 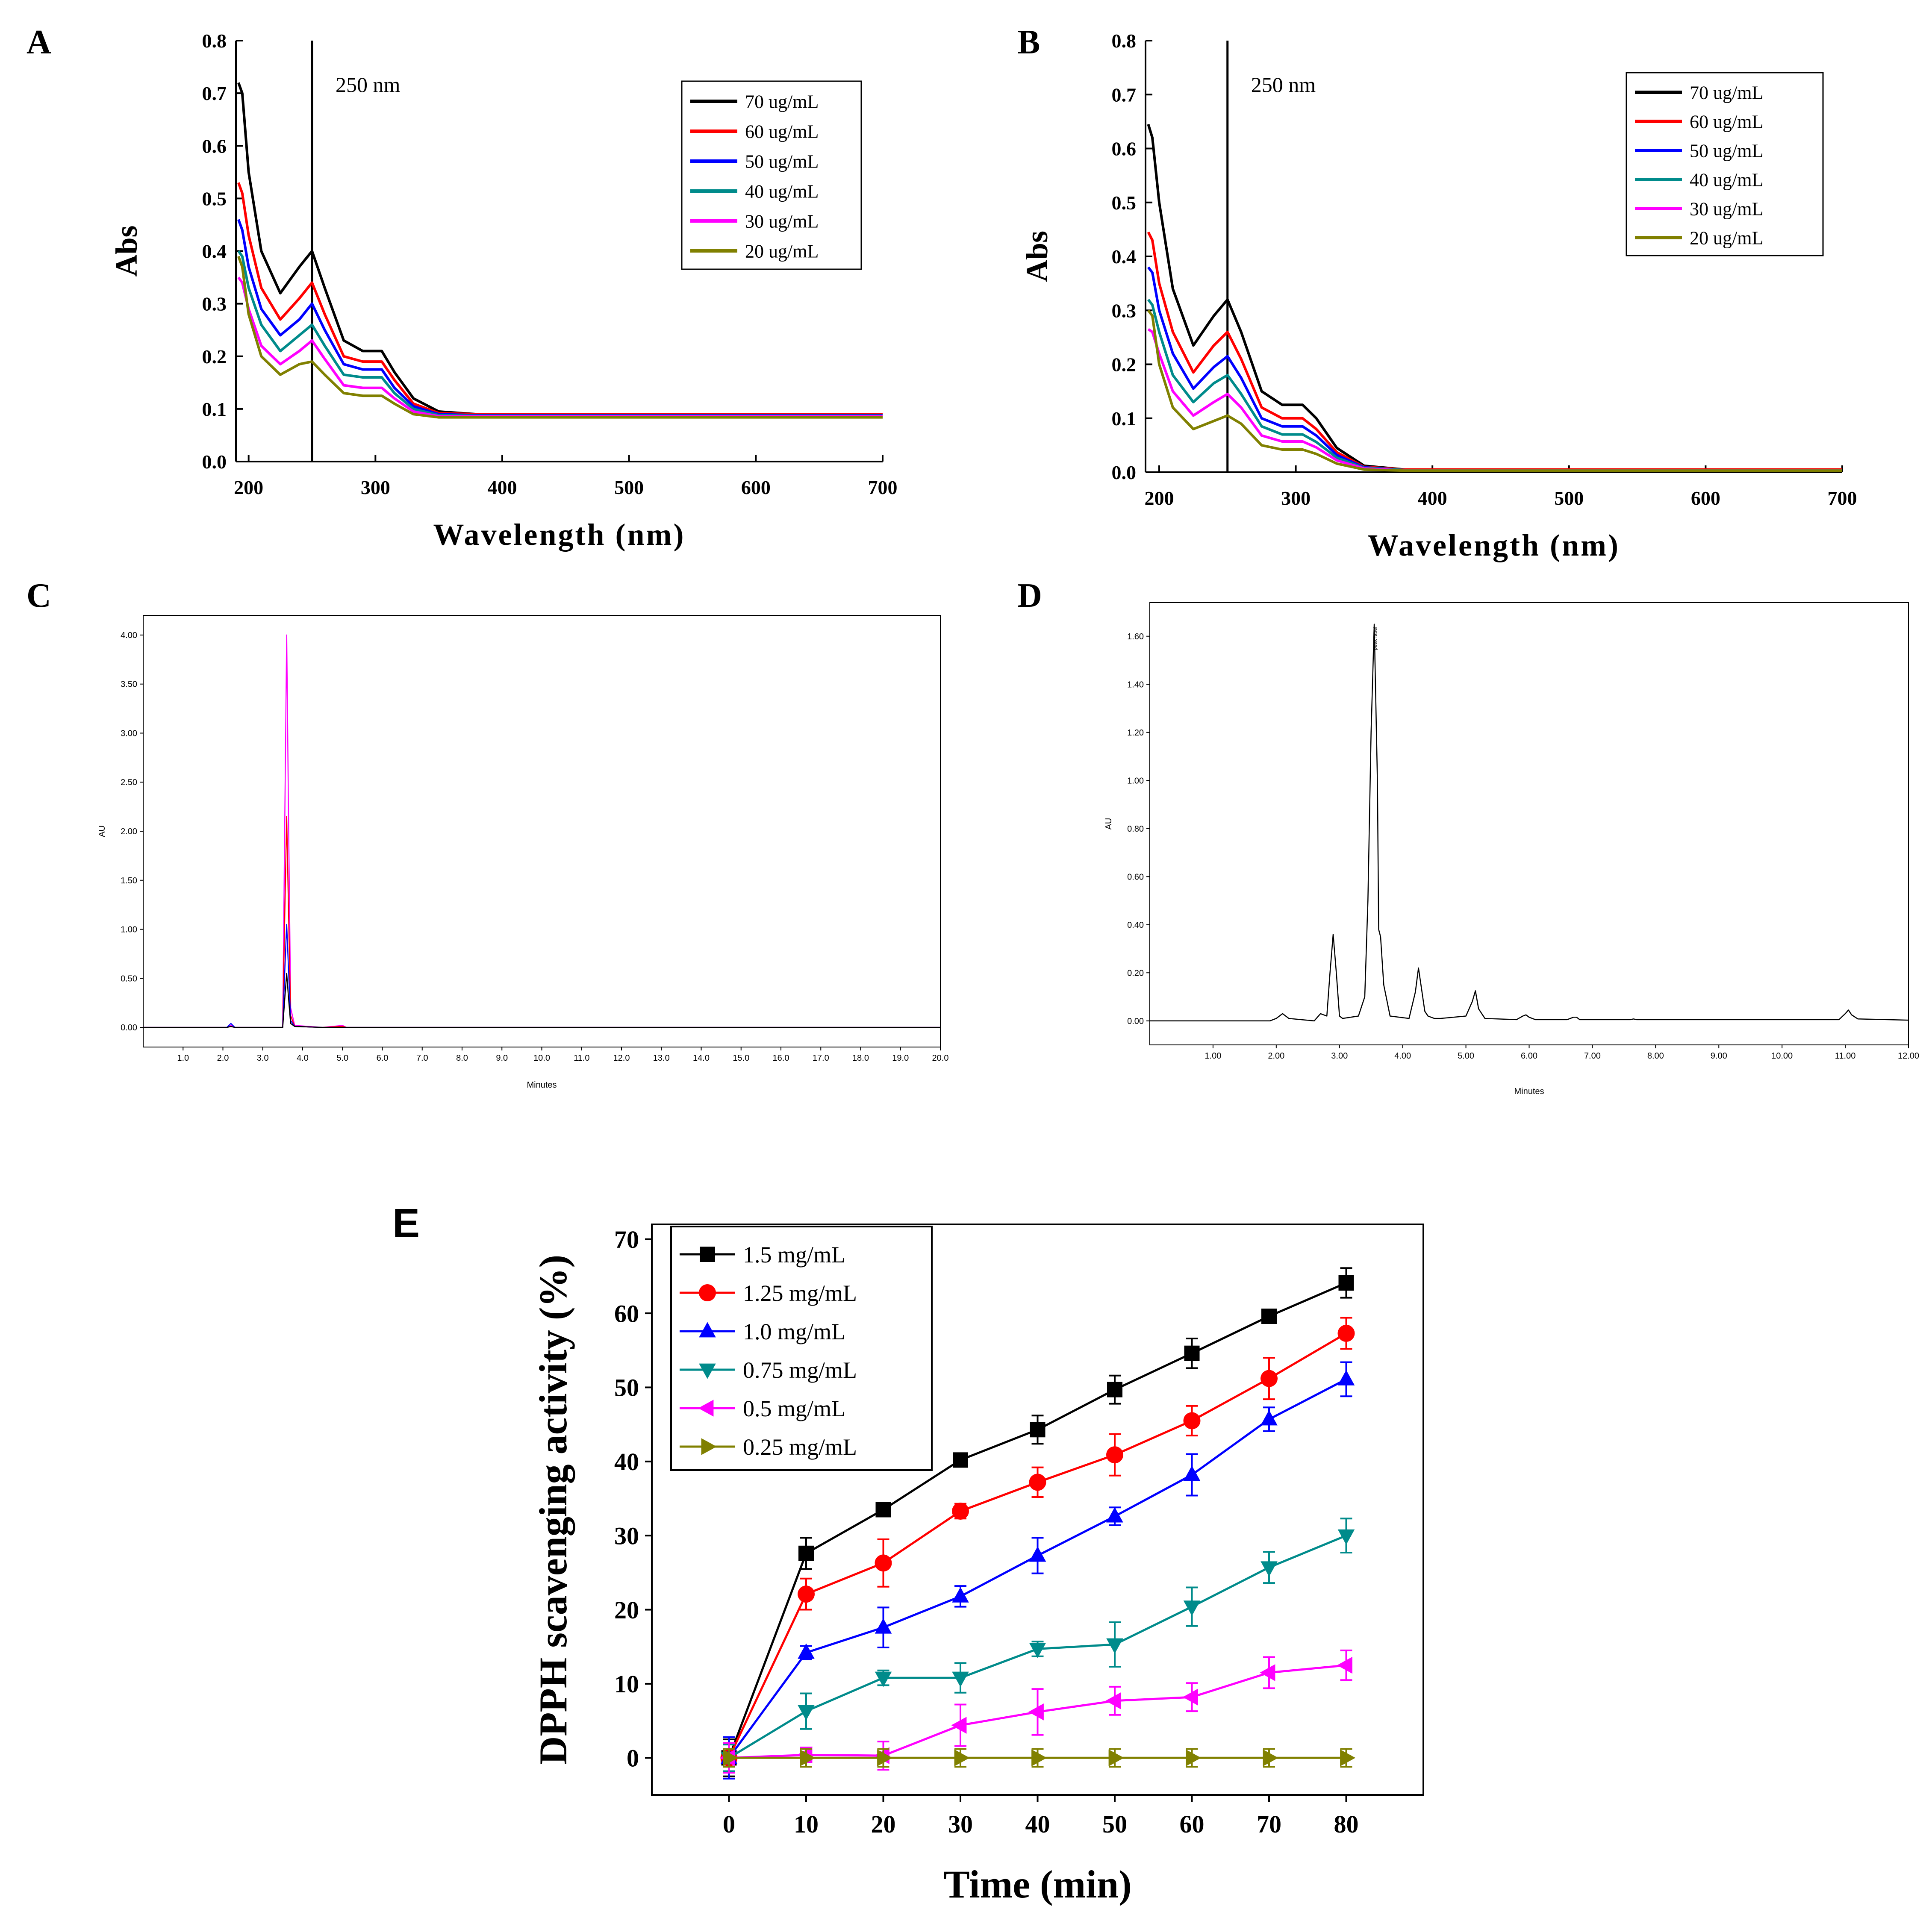 What do you see at coordinates (129, 635) in the screenshot?
I see `y-tick-label-c: 4.00` at bounding box center [129, 635].